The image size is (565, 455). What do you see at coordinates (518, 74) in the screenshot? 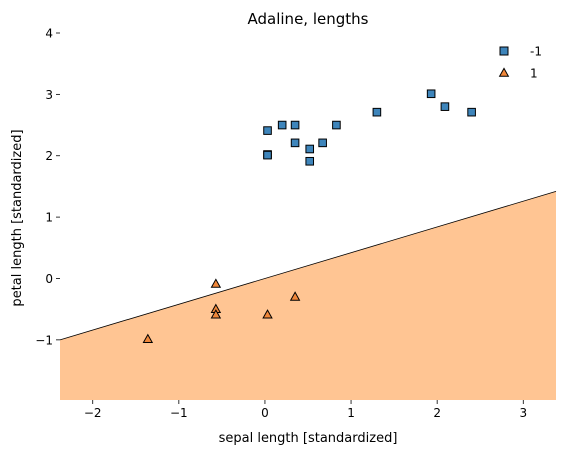
I see `legend-item-2: 1` at bounding box center [518, 74].